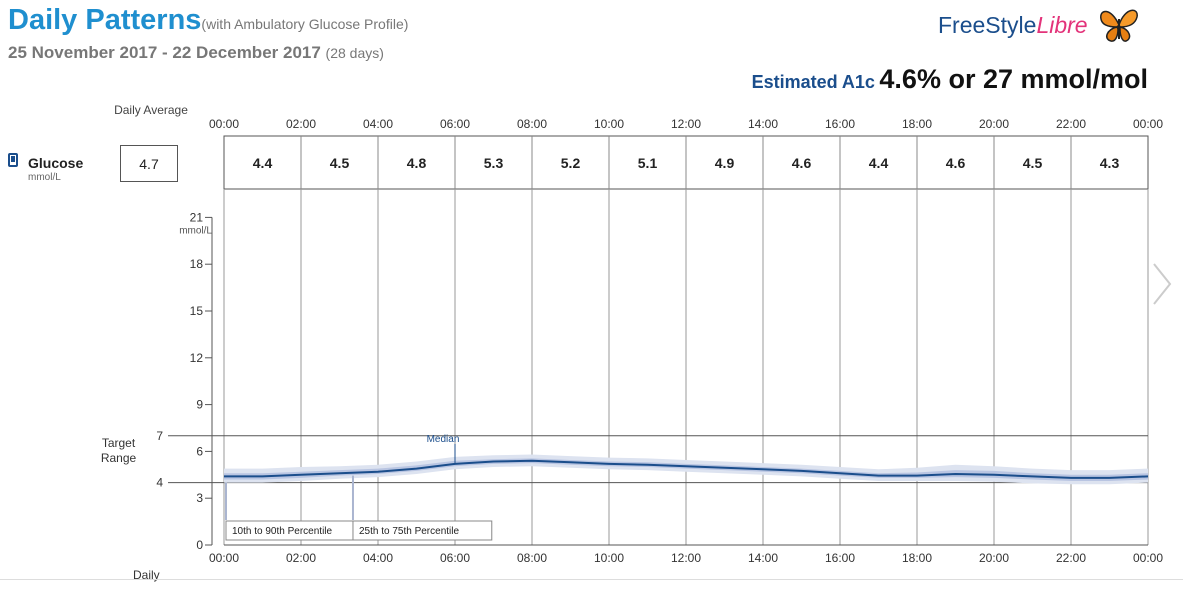 This screenshot has height=599, width=1183. I want to click on y-tick-label: 3, so click(199, 498).